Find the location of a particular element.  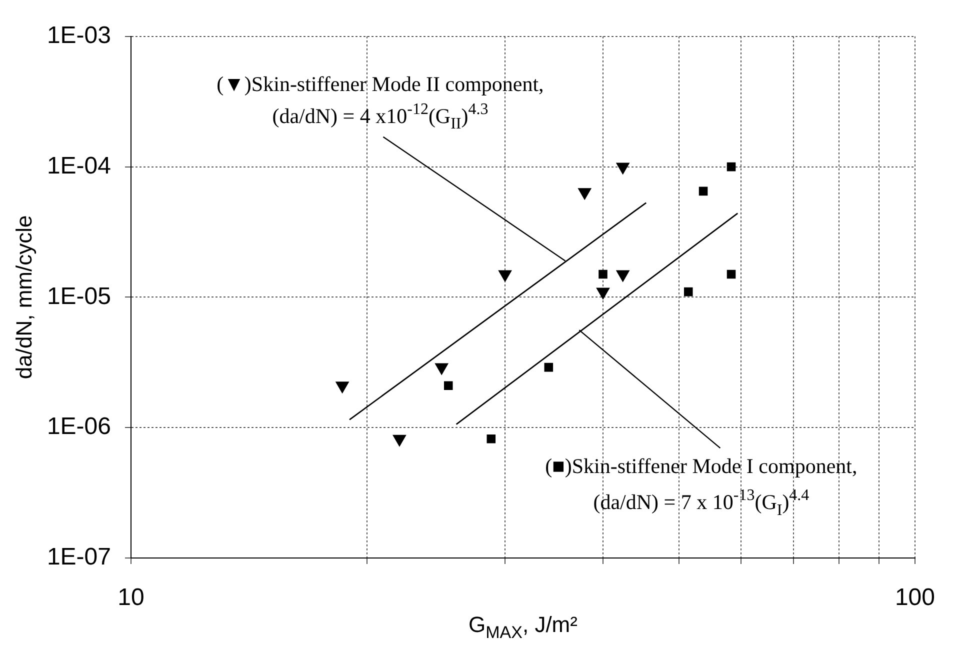

y-axis-title: da/dN, mm/cycle is located at coordinates (23, 297).